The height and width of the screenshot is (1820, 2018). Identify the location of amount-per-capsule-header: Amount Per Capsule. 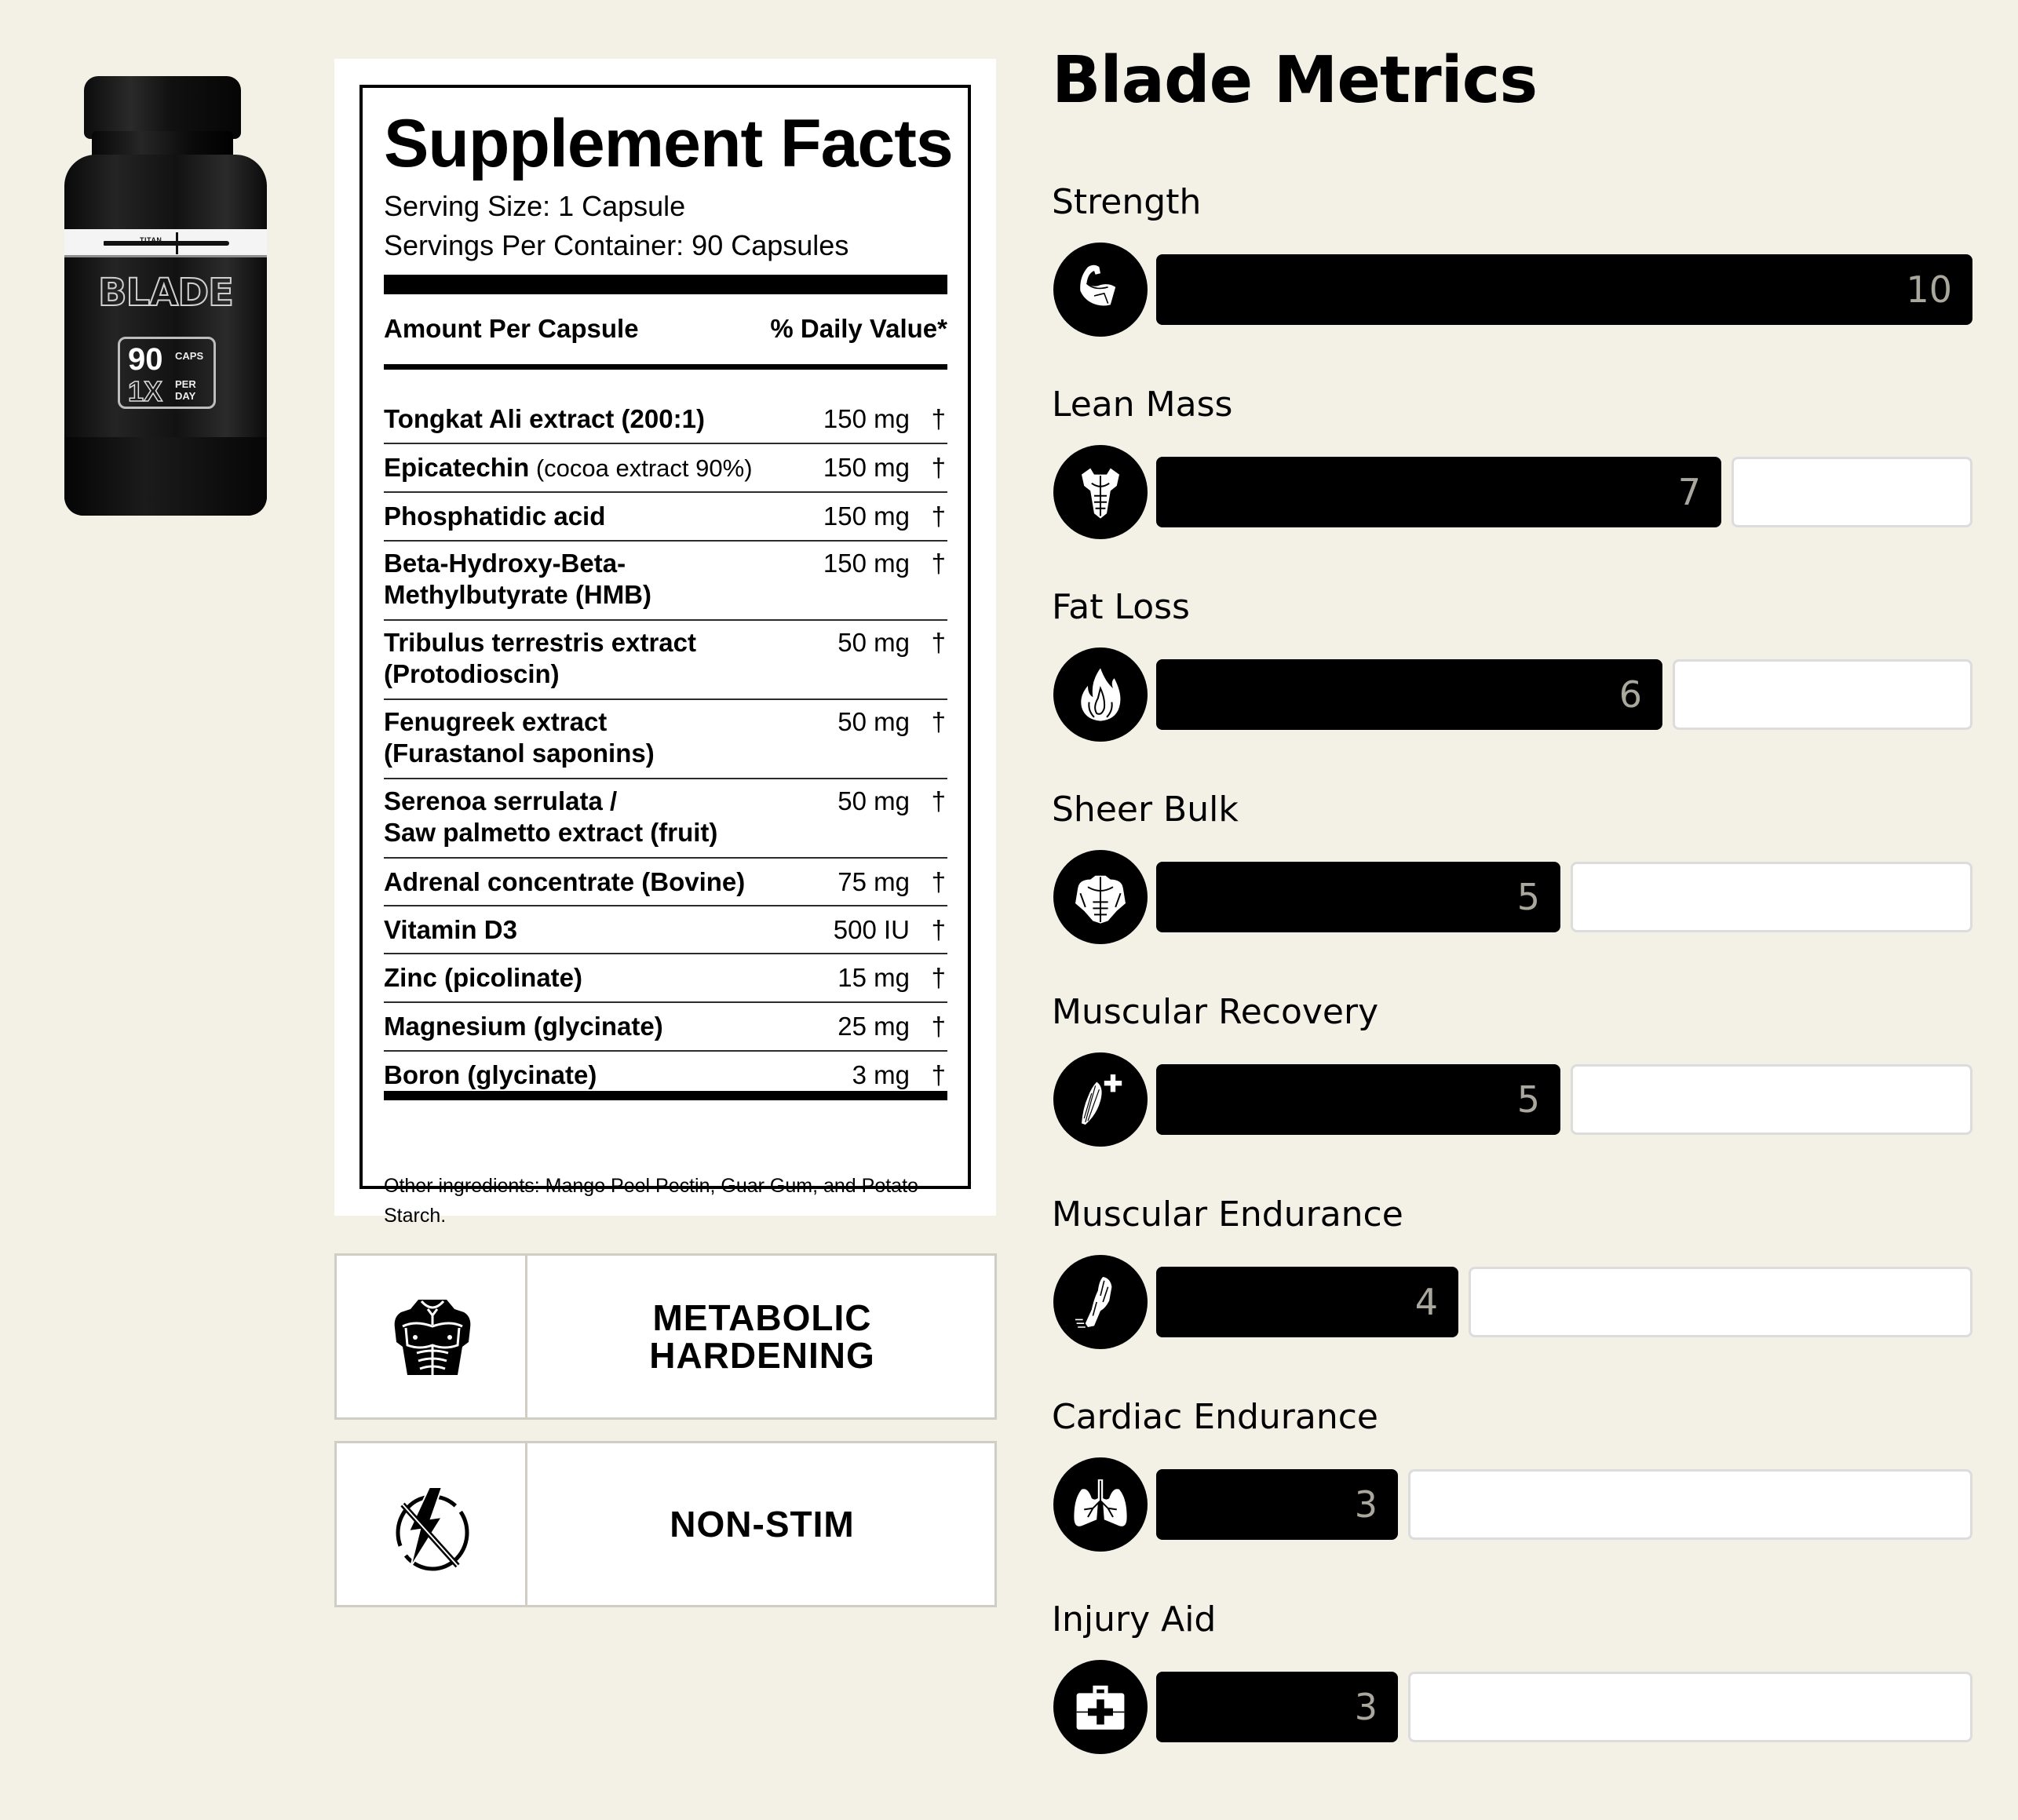
(511, 328).